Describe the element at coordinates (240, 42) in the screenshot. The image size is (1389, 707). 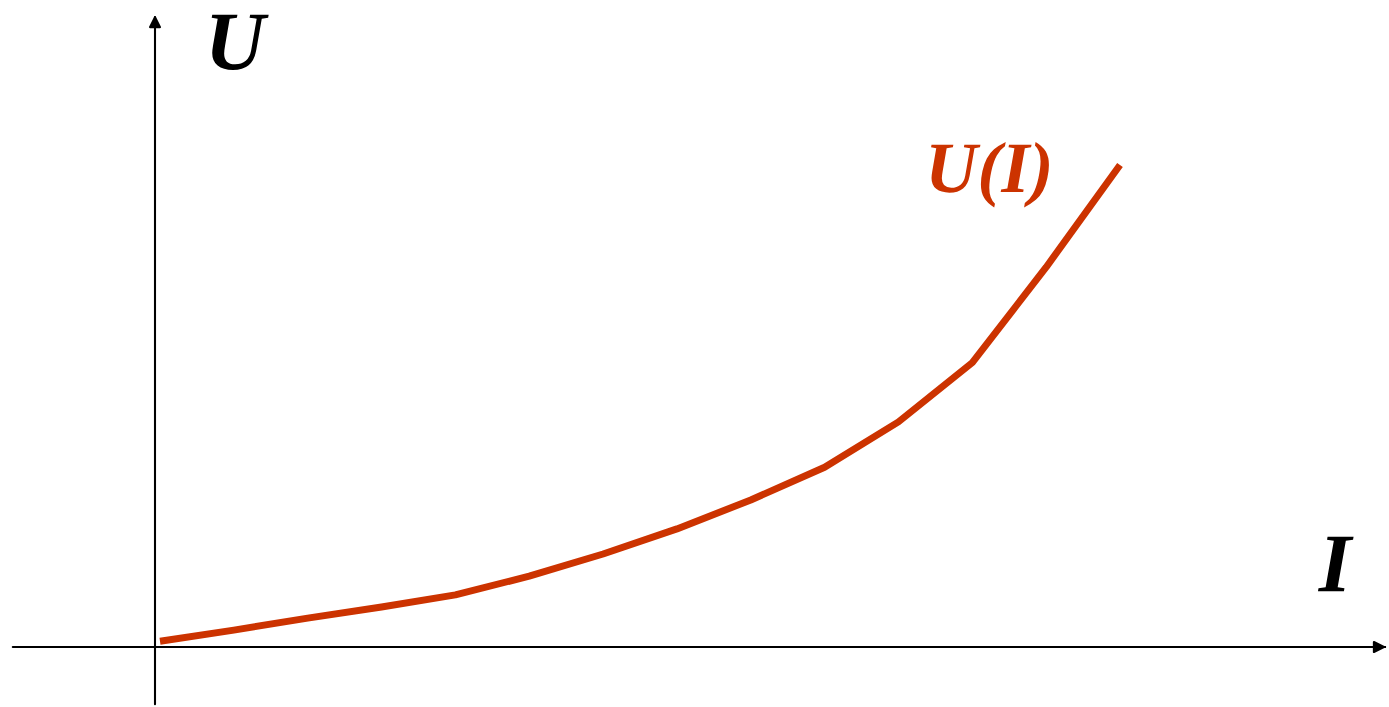
I see `y-axis-title: U` at that location.